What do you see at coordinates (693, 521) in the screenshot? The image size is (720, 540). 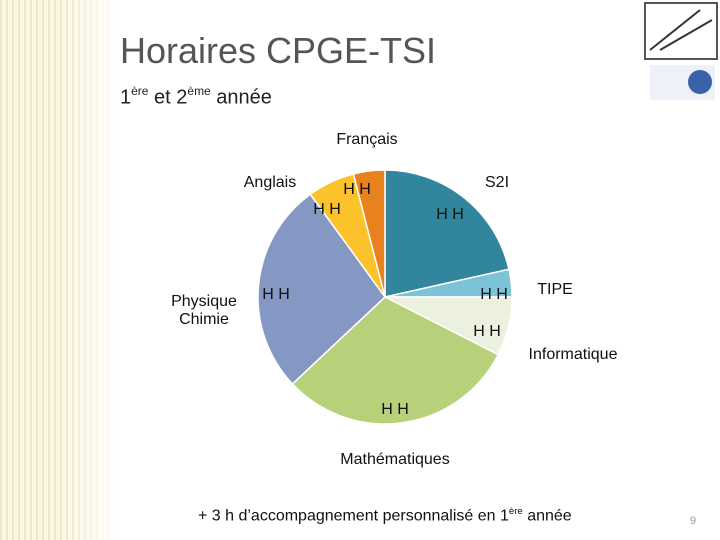 I see `page-number: 9` at bounding box center [693, 521].